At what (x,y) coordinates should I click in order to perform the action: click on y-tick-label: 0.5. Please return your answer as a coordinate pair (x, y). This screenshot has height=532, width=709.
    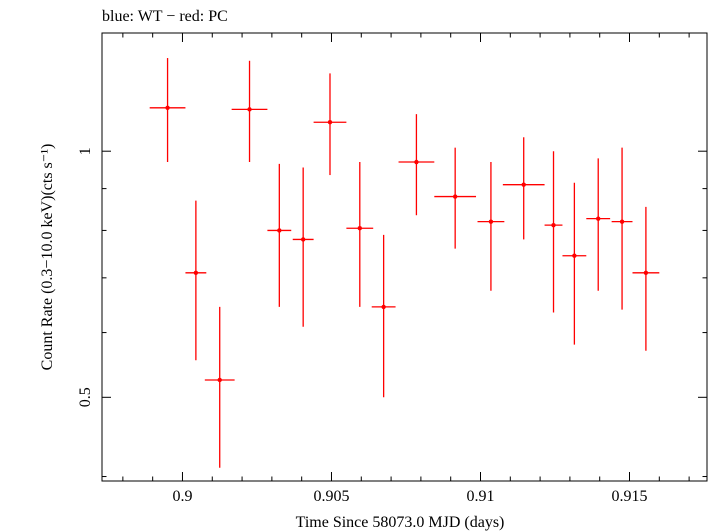
    Looking at the image, I should click on (85, 397).